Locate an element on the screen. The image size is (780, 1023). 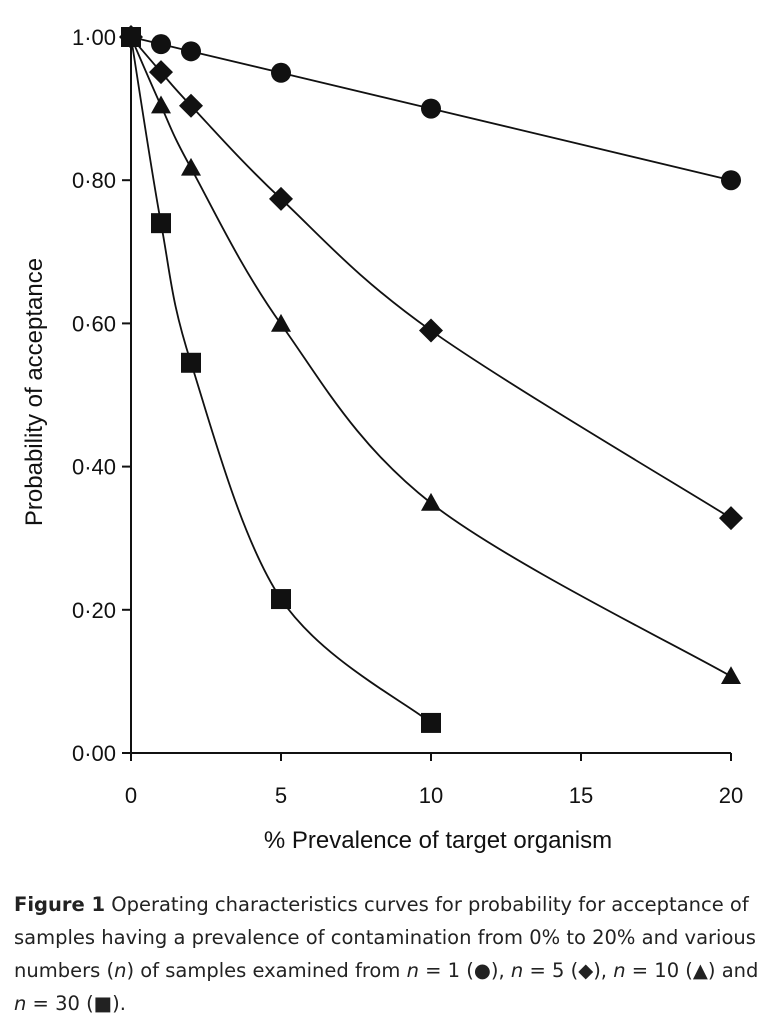
y-tick-label: 0·00 is located at coordinates (94, 753).